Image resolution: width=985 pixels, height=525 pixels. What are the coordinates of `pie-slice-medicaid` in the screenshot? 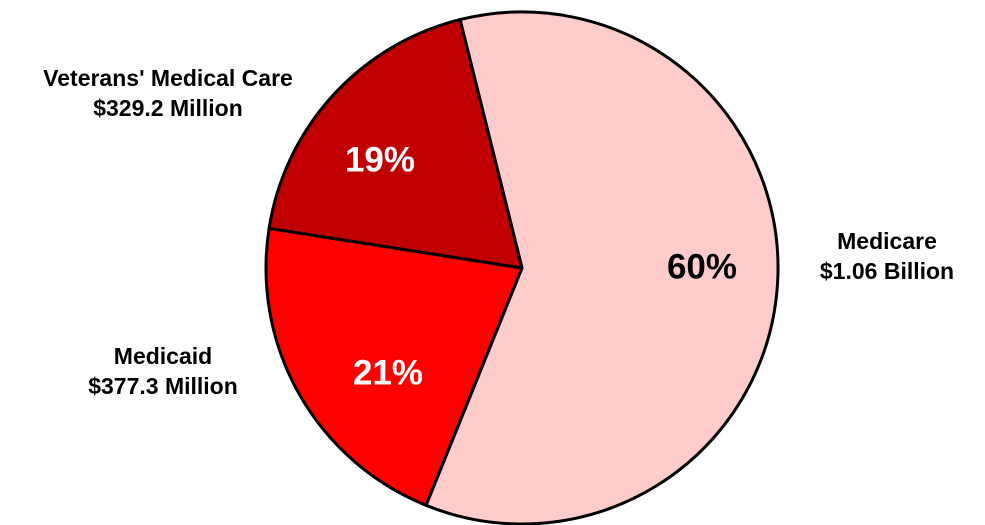 It's located at (394, 366).